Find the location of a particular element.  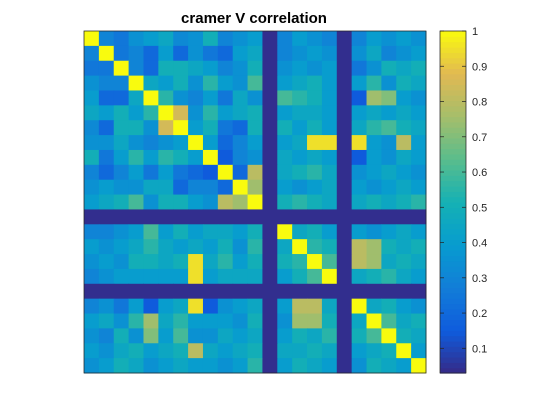

colorbar-tick-label: 0.8 is located at coordinates (479, 103).